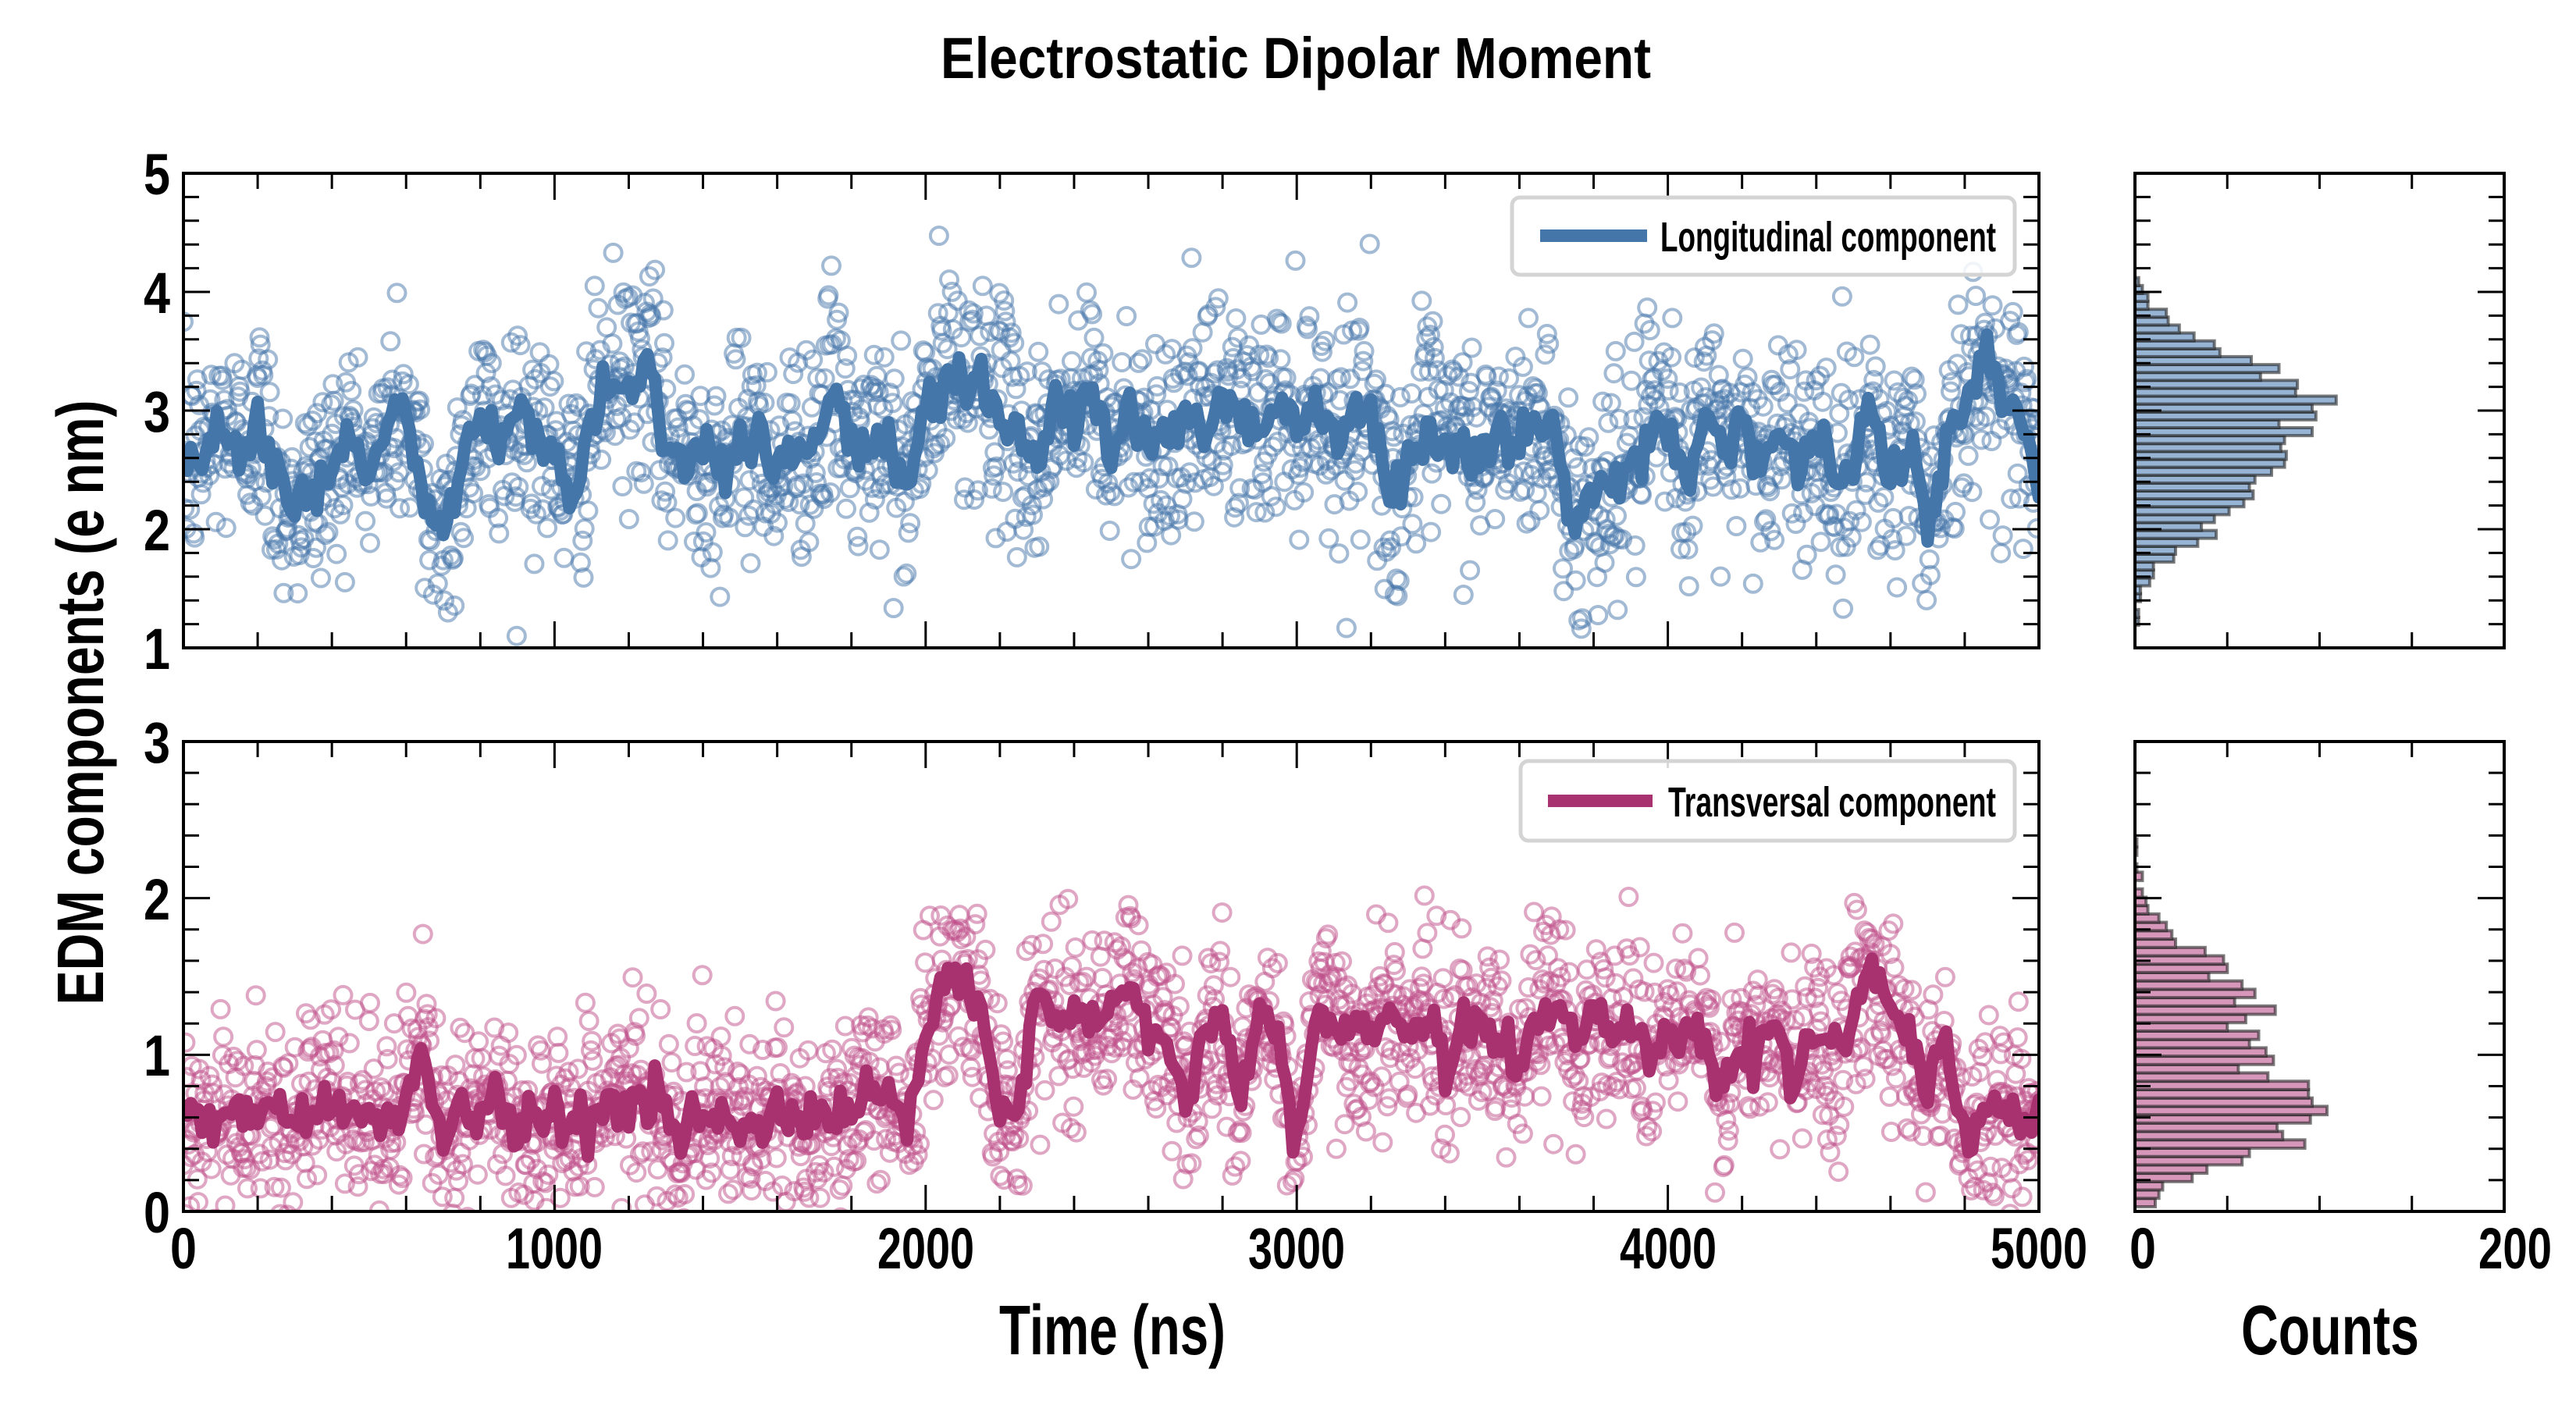 Image resolution: width=2576 pixels, height=1405 pixels. What do you see at coordinates (1111, 438) in the screenshot?
I see `series-line` at bounding box center [1111, 438].